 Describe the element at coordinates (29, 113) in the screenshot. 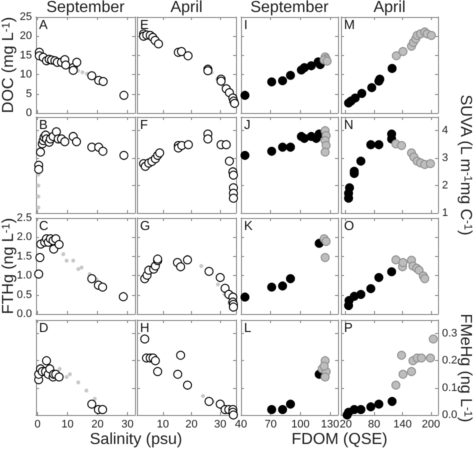

I see `y-tick-label: 0` at that location.